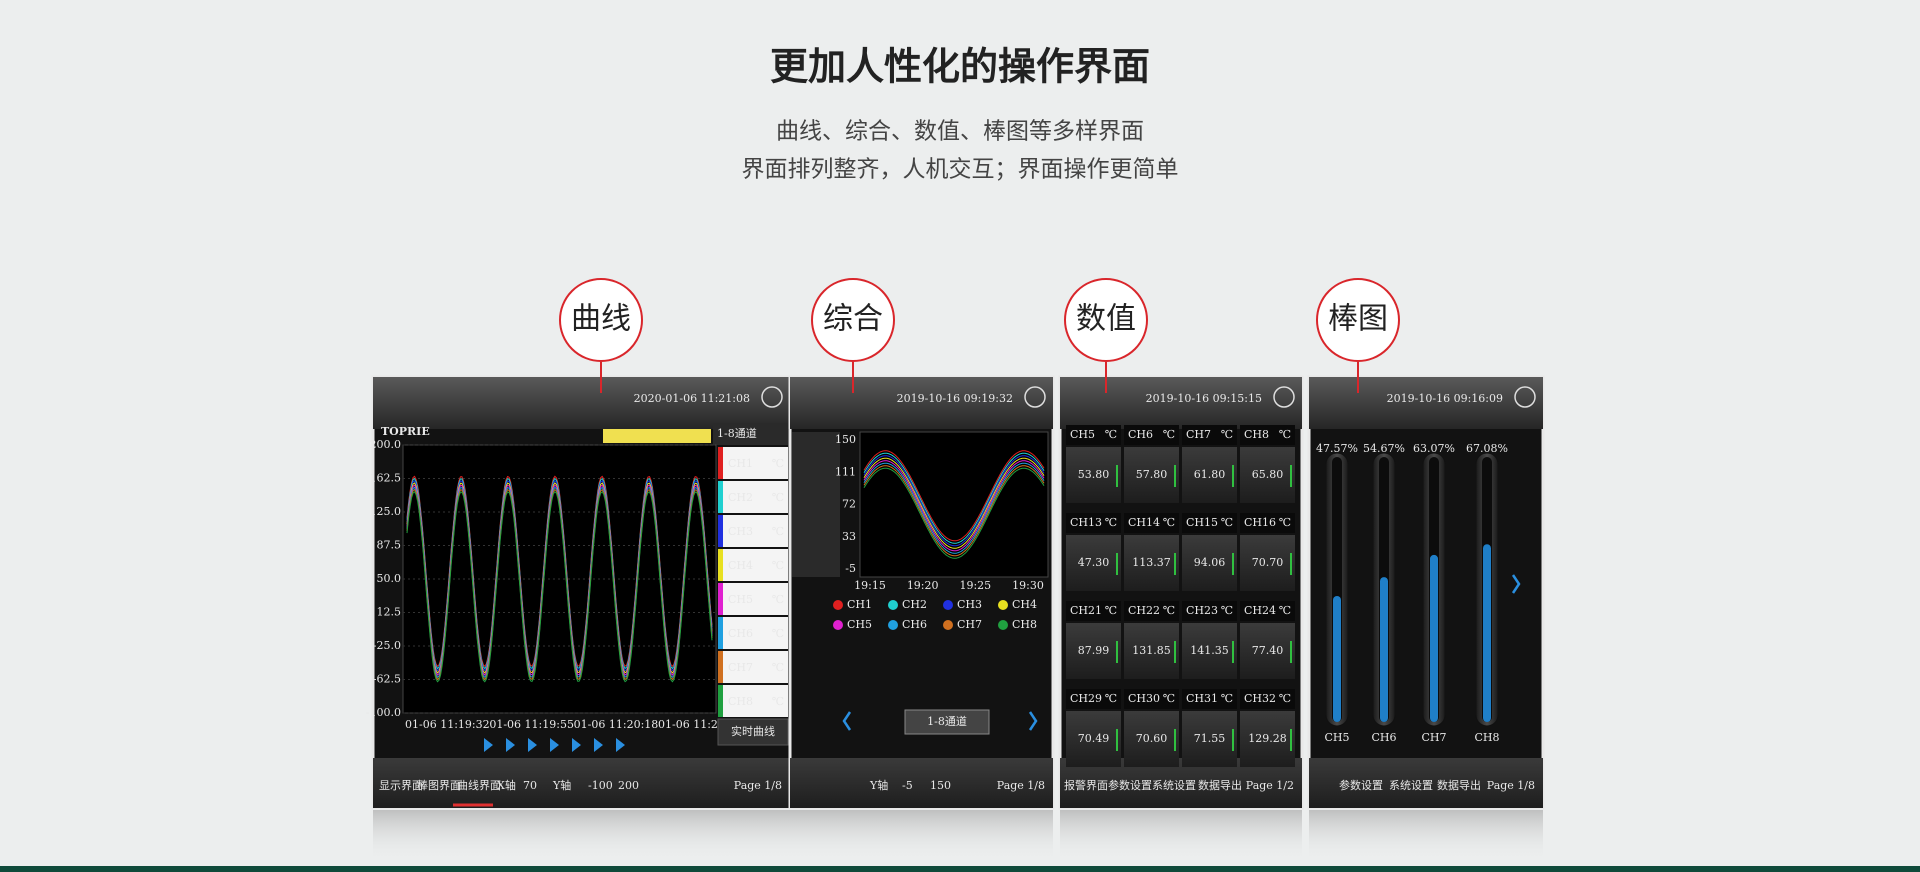 The height and width of the screenshot is (872, 1920). Describe the element at coordinates (1024, 604) in the screenshot. I see `legend-label: CH4` at that location.